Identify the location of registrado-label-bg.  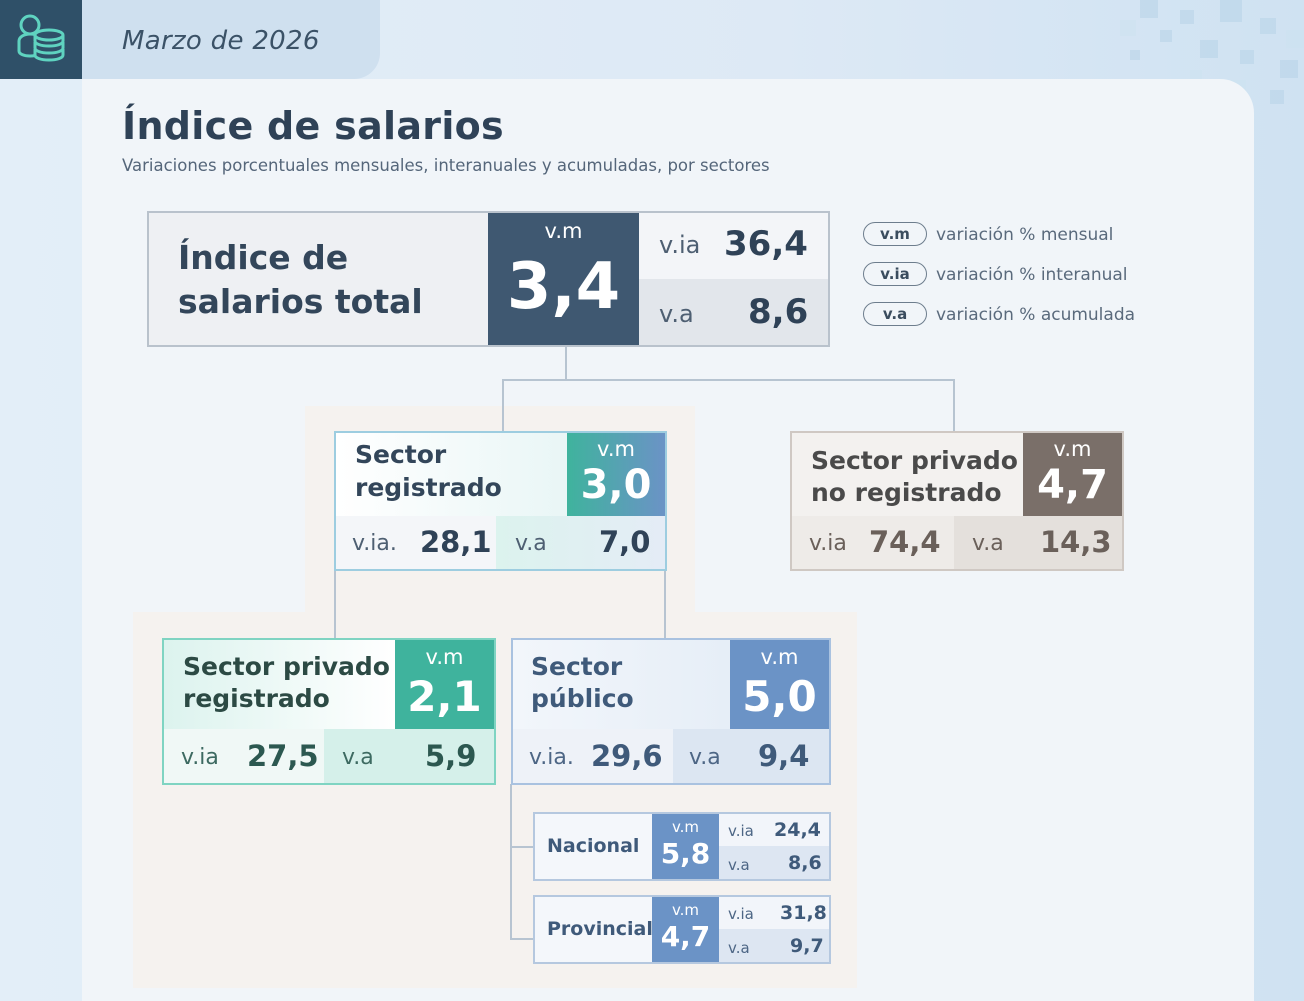
(451, 474).